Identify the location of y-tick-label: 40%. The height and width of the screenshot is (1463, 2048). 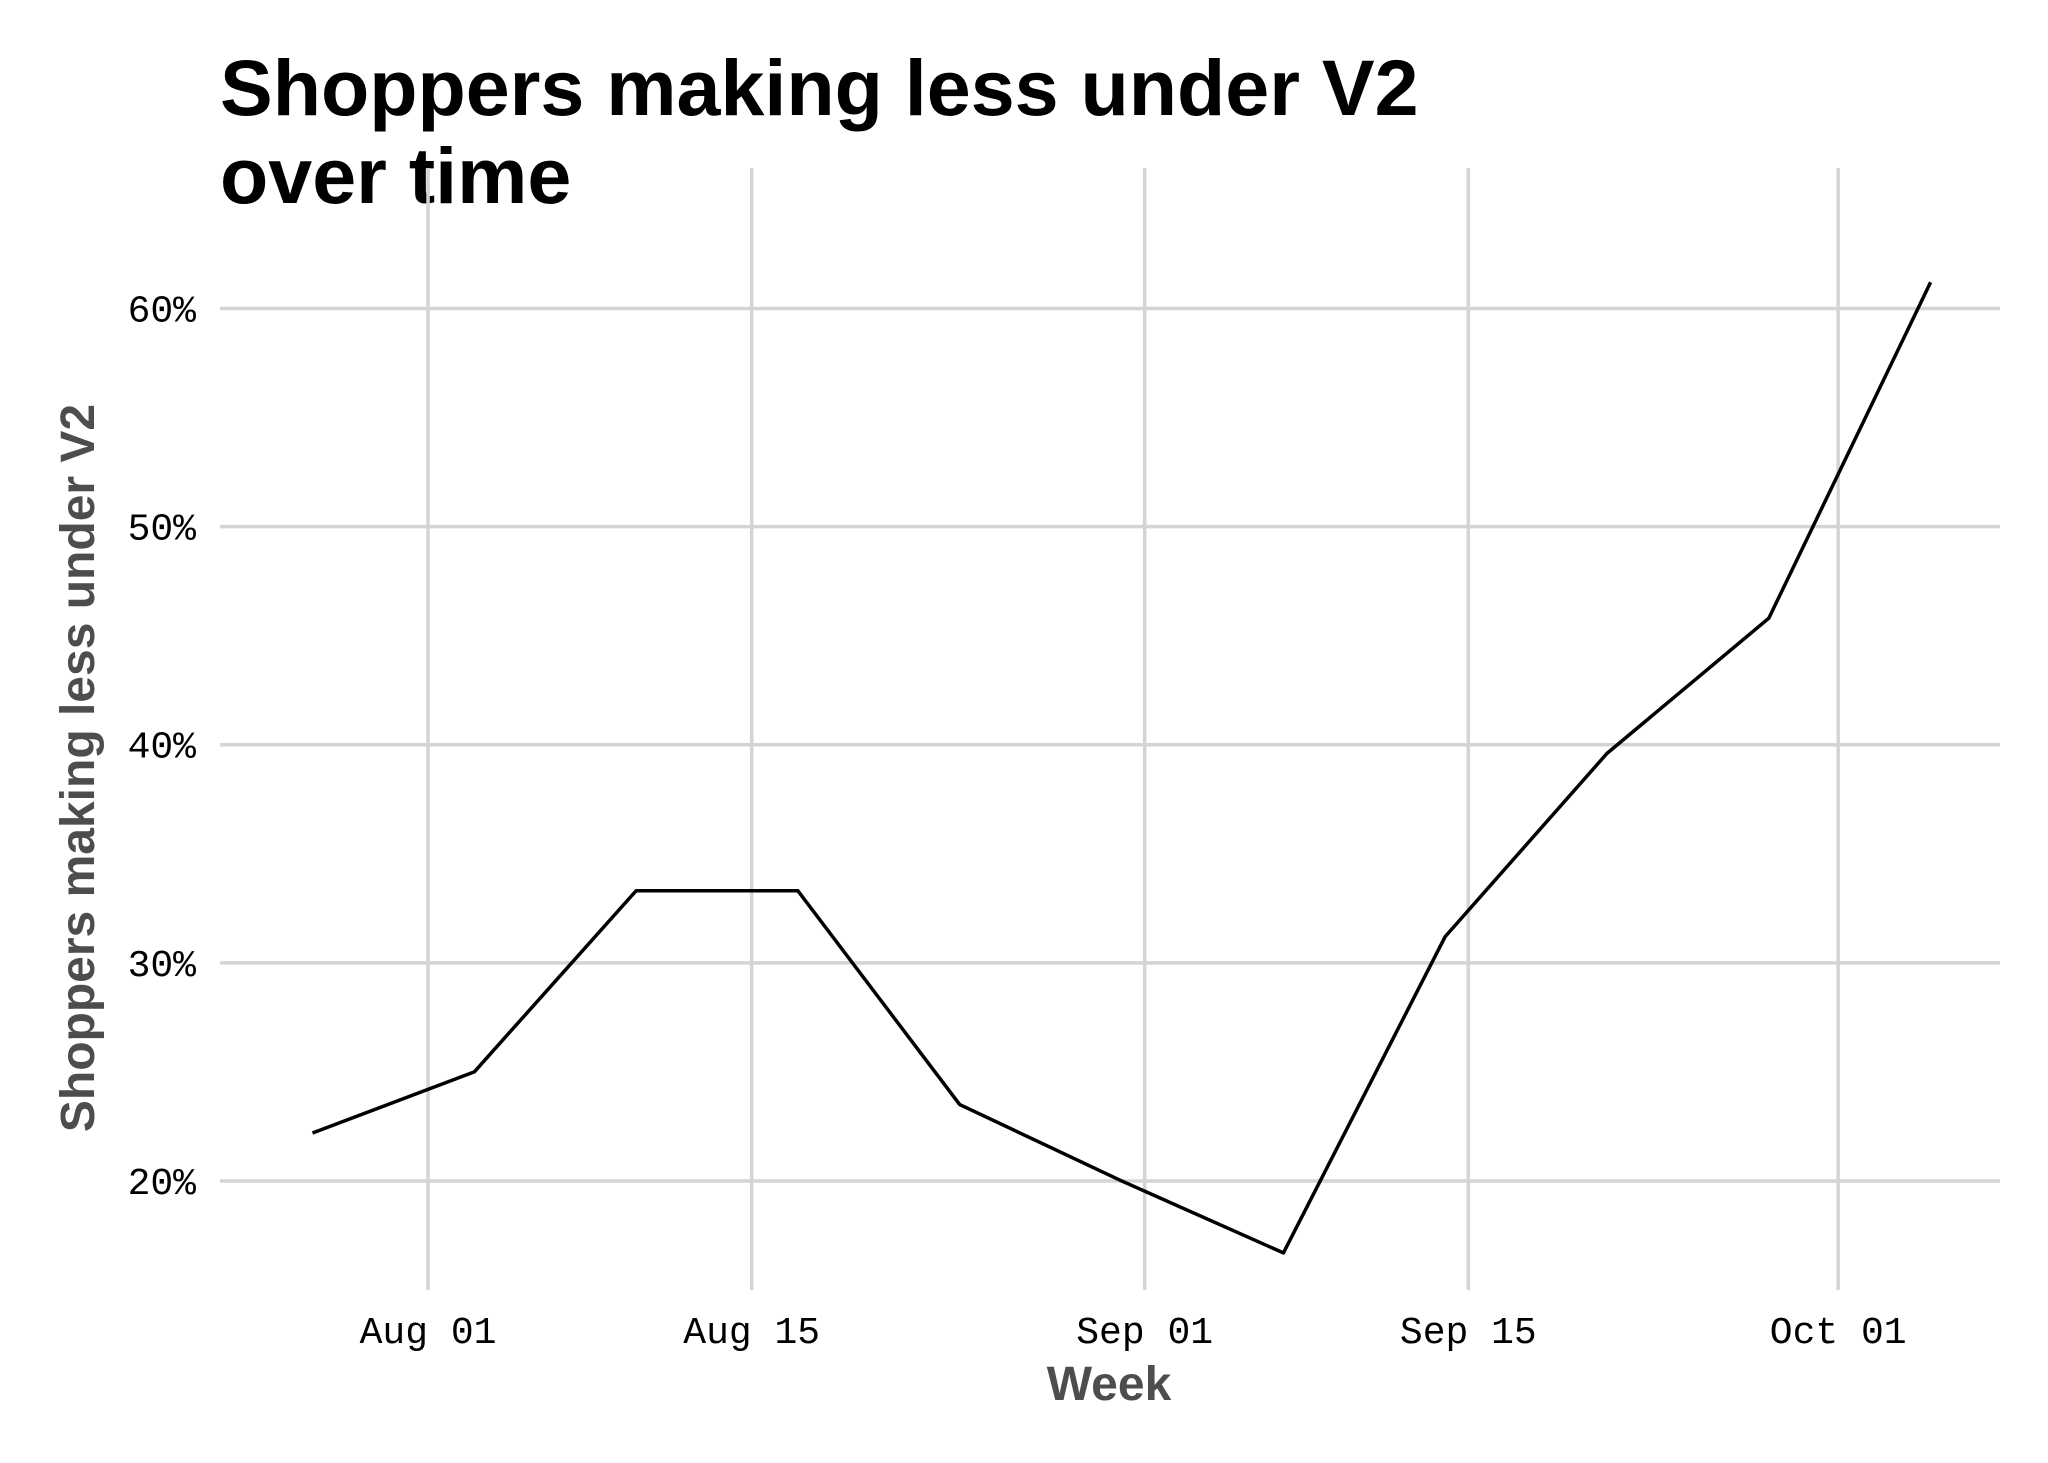
(162, 748).